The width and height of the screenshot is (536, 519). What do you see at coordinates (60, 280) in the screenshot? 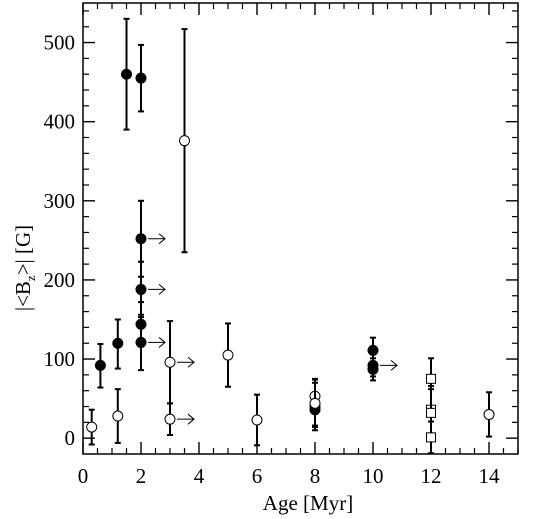
I see `y-tick-label: 200` at bounding box center [60, 280].